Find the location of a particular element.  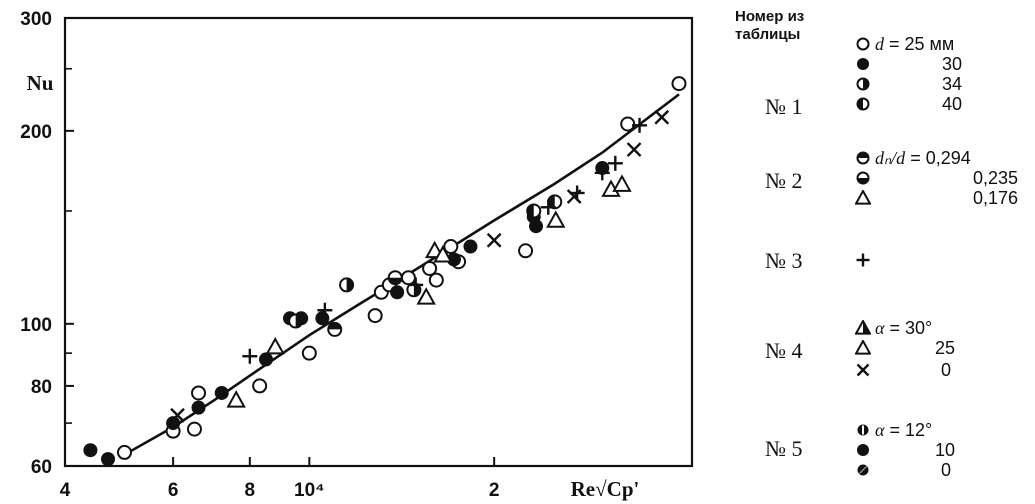

legend-value: 0,235 is located at coordinates (996, 178).